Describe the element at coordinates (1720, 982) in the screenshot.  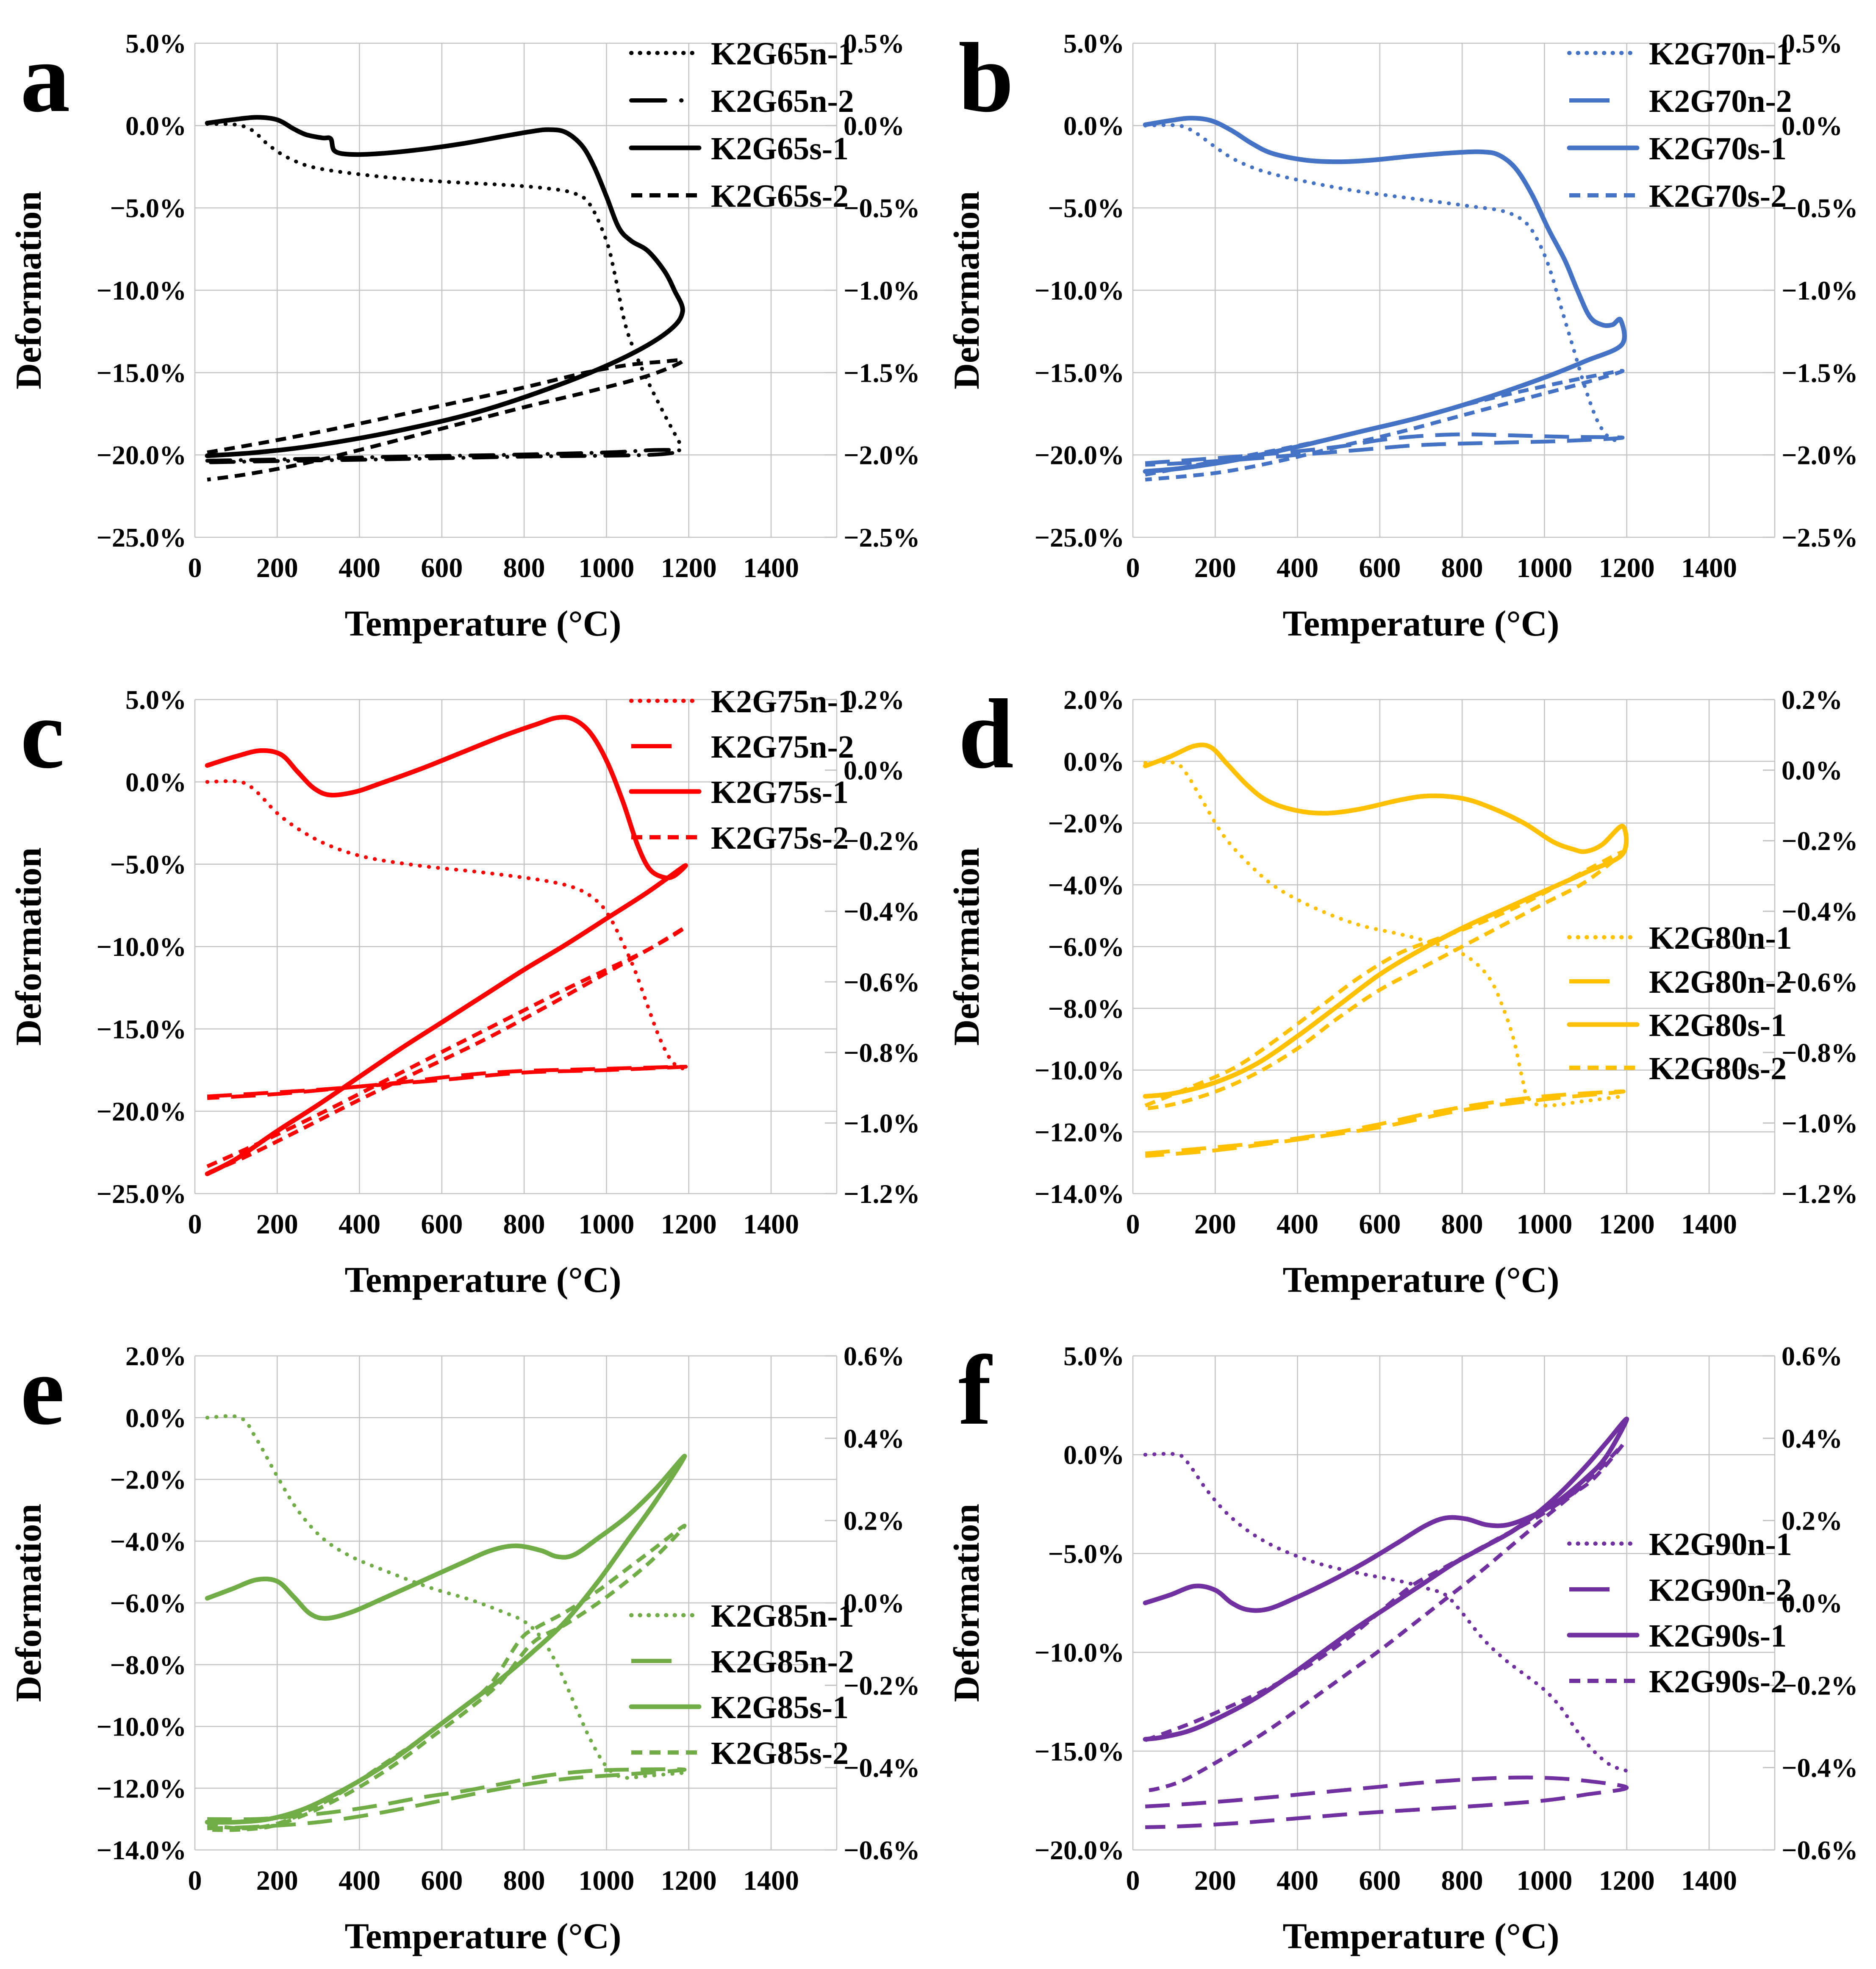
I see `legend-label: K2G80n-2` at that location.